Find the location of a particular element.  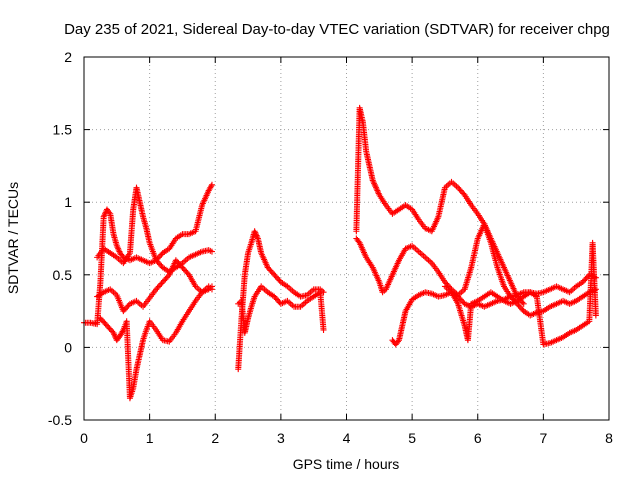

x-tick-label: 0 is located at coordinates (84, 438).